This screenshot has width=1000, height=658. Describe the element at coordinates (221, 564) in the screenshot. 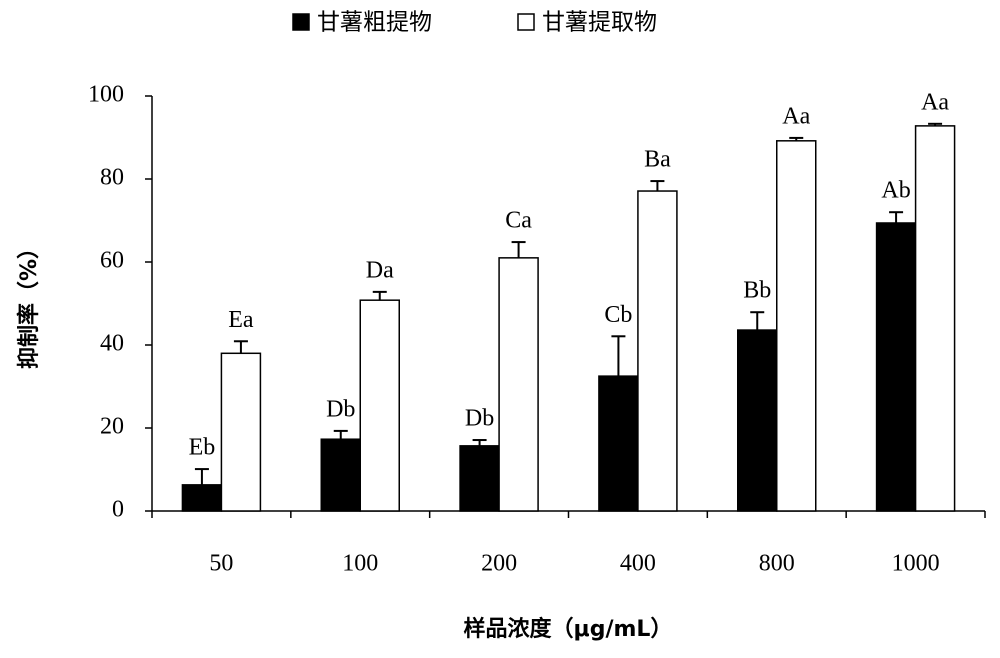

I see `x-tick-label: 50` at that location.